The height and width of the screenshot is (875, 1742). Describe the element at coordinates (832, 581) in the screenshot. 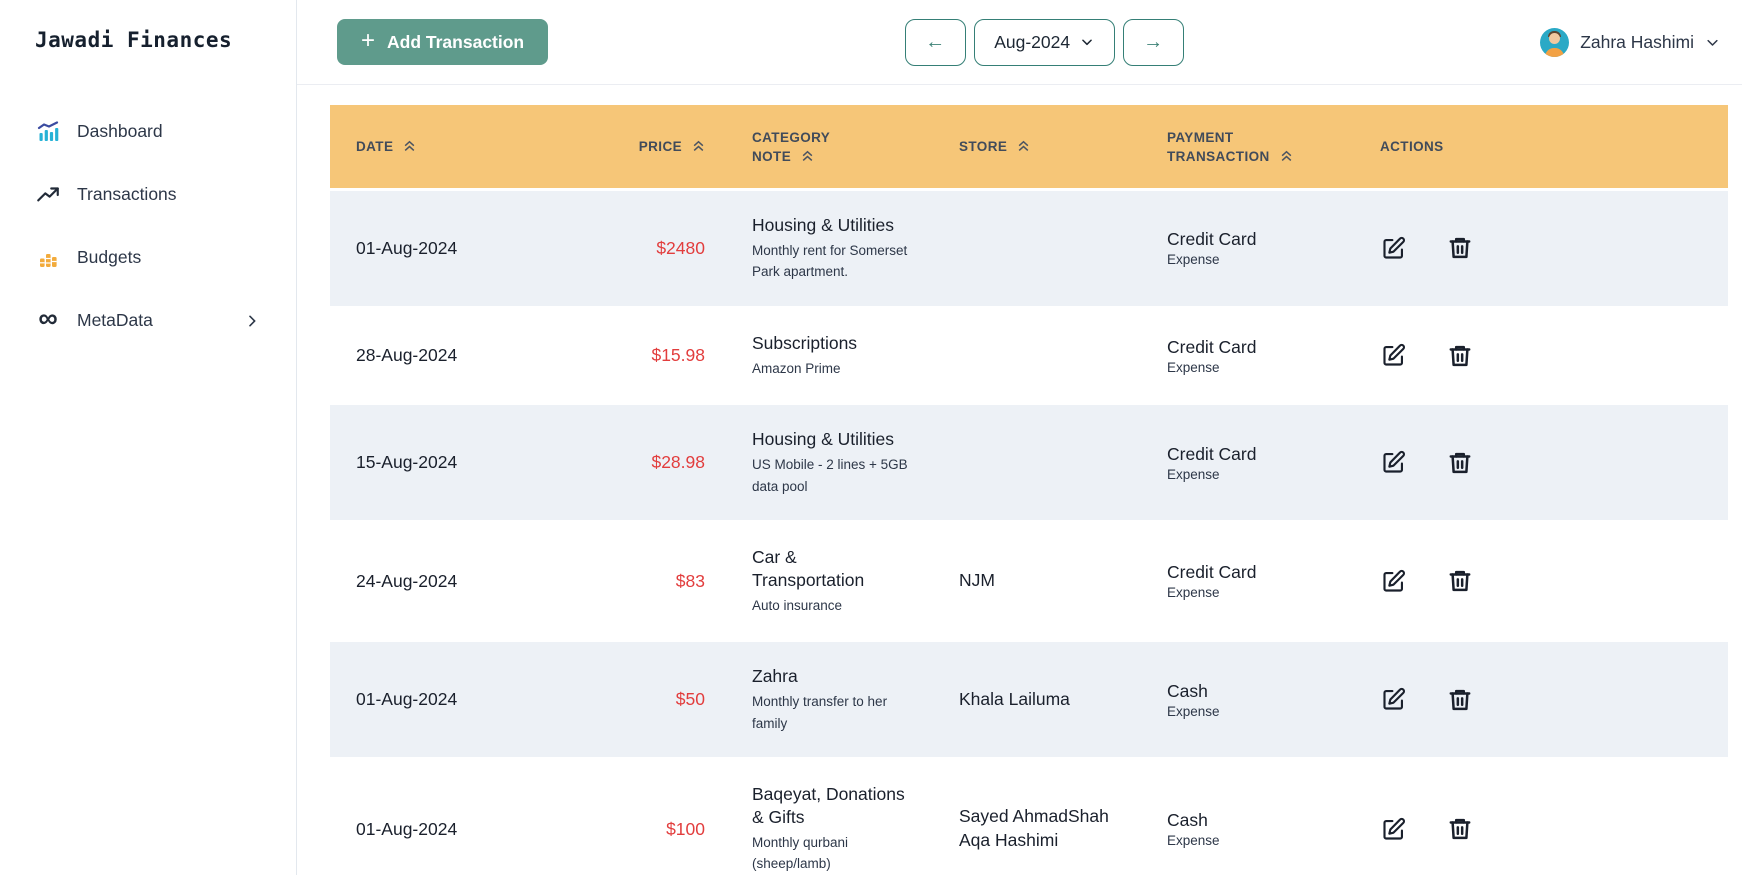

I see `transaction-category-cell: Car & Transportation Auto insurance` at that location.